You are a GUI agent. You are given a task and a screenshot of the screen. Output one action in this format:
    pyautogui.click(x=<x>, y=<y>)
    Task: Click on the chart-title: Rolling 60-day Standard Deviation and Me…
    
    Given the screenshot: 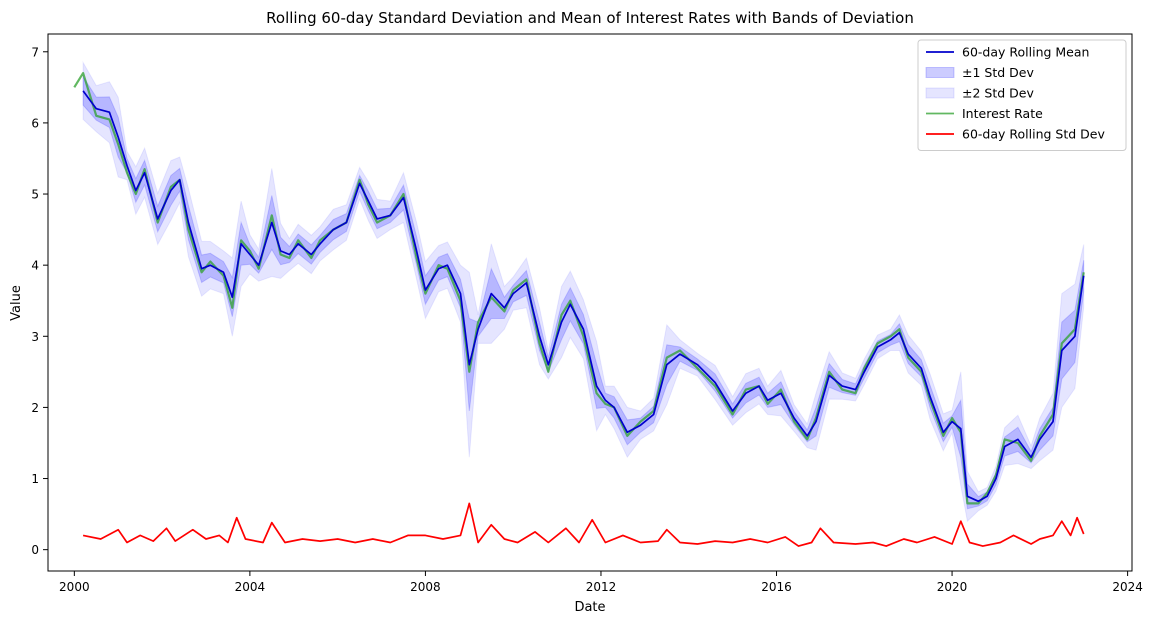 What is the action you would take?
    pyautogui.click(x=590, y=18)
    